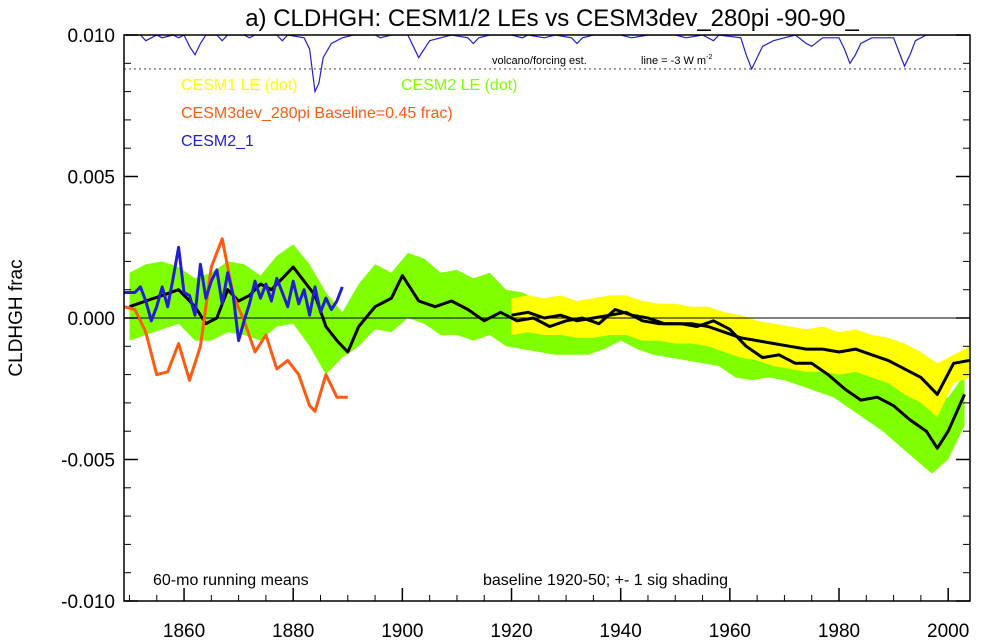 Image resolution: width=988 pixels, height=641 pixels. I want to click on y-tick-label: 0.005, so click(91, 178).